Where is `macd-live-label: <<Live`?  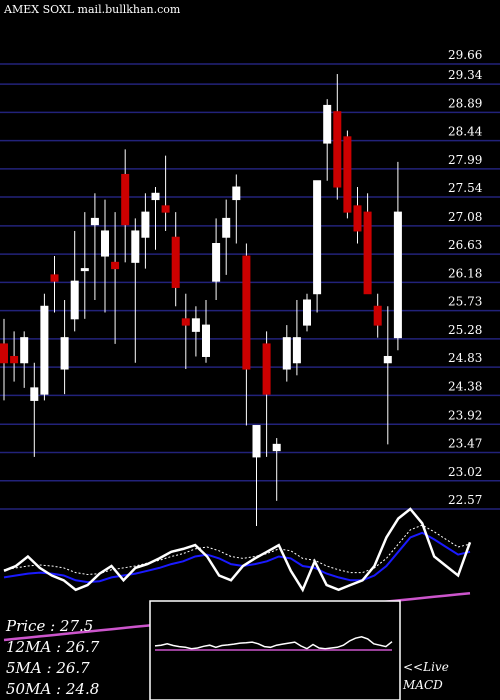 macd-live-label: <<Live is located at coordinates (426, 667).